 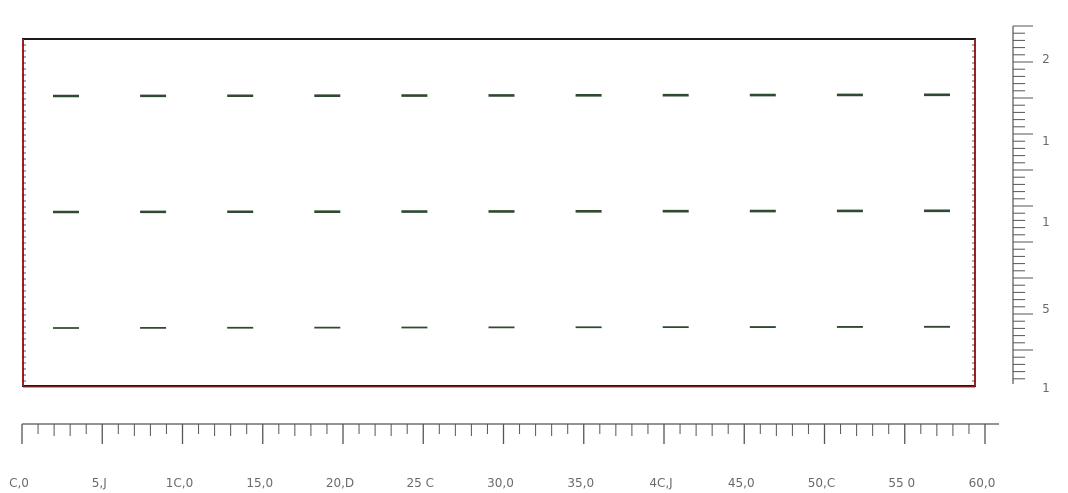 What do you see at coordinates (982, 483) in the screenshot?
I see `x-tick-label: 60,0` at bounding box center [982, 483].